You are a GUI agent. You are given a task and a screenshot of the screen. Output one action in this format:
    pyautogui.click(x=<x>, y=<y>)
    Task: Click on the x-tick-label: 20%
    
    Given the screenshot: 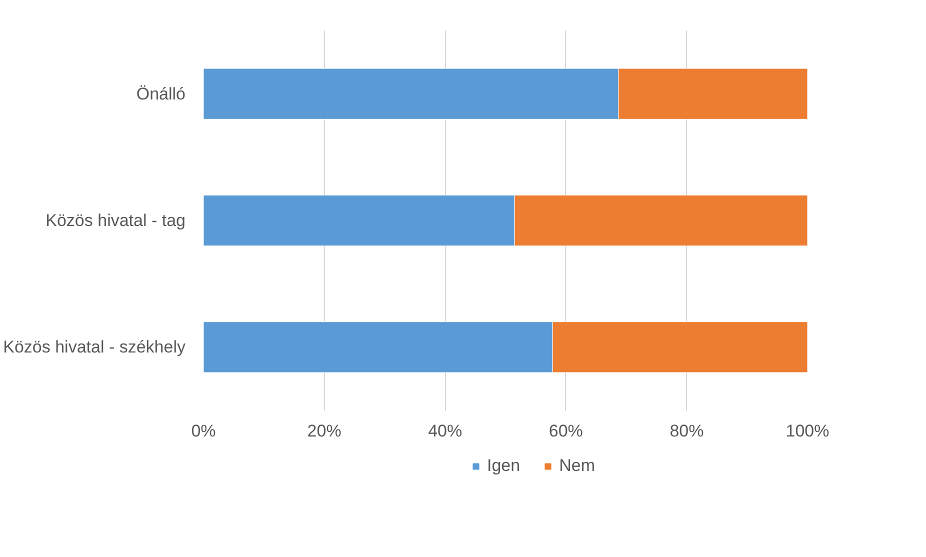 What is the action you would take?
    pyautogui.click(x=324, y=431)
    